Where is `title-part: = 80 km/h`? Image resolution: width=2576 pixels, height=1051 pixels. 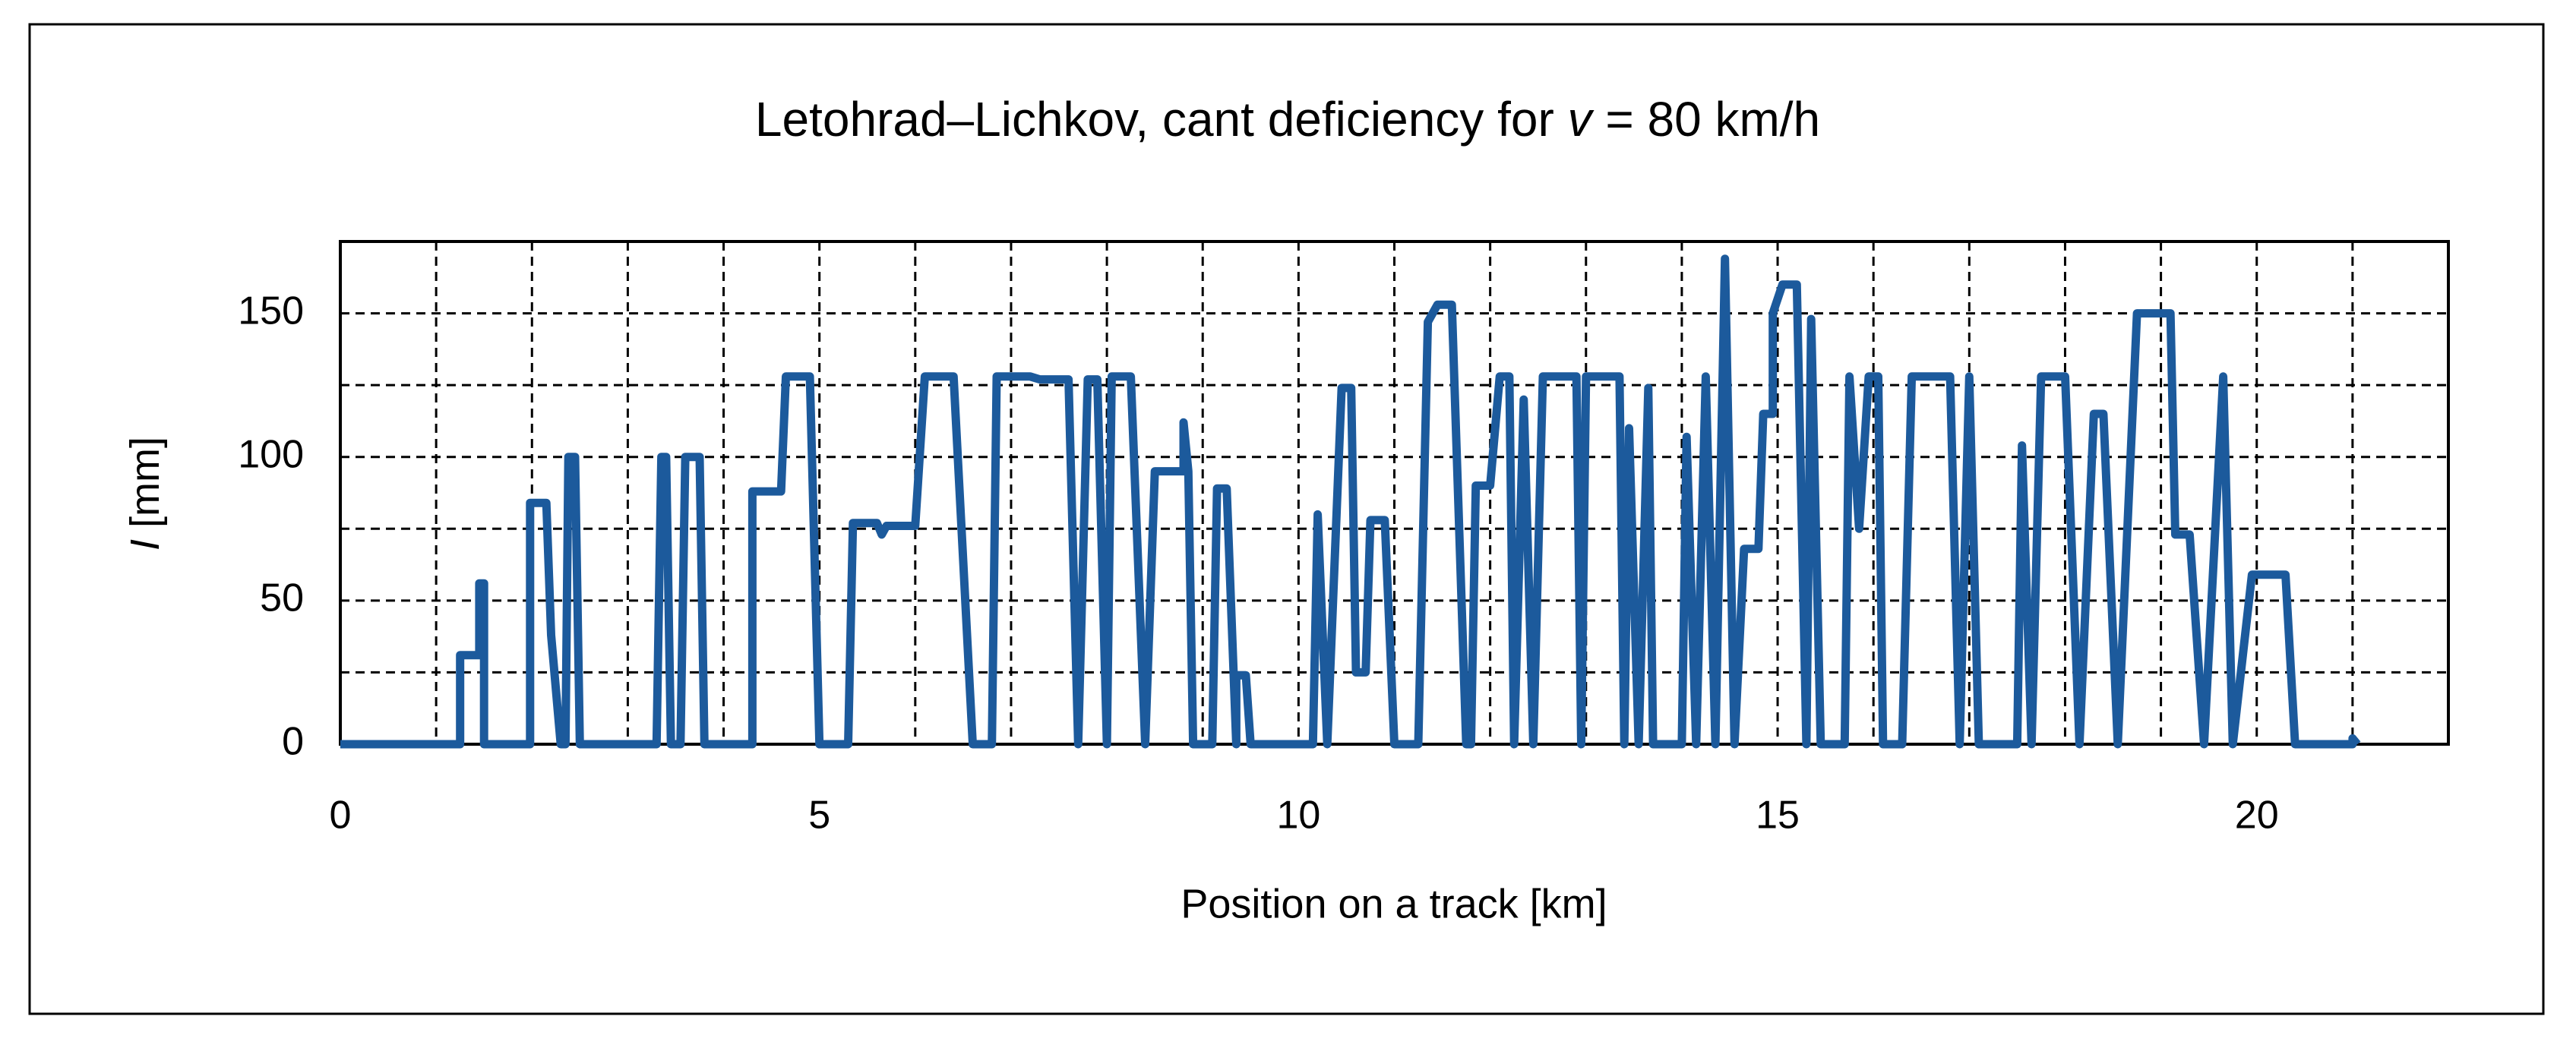 title-part: = 80 km/h is located at coordinates (1706, 119).